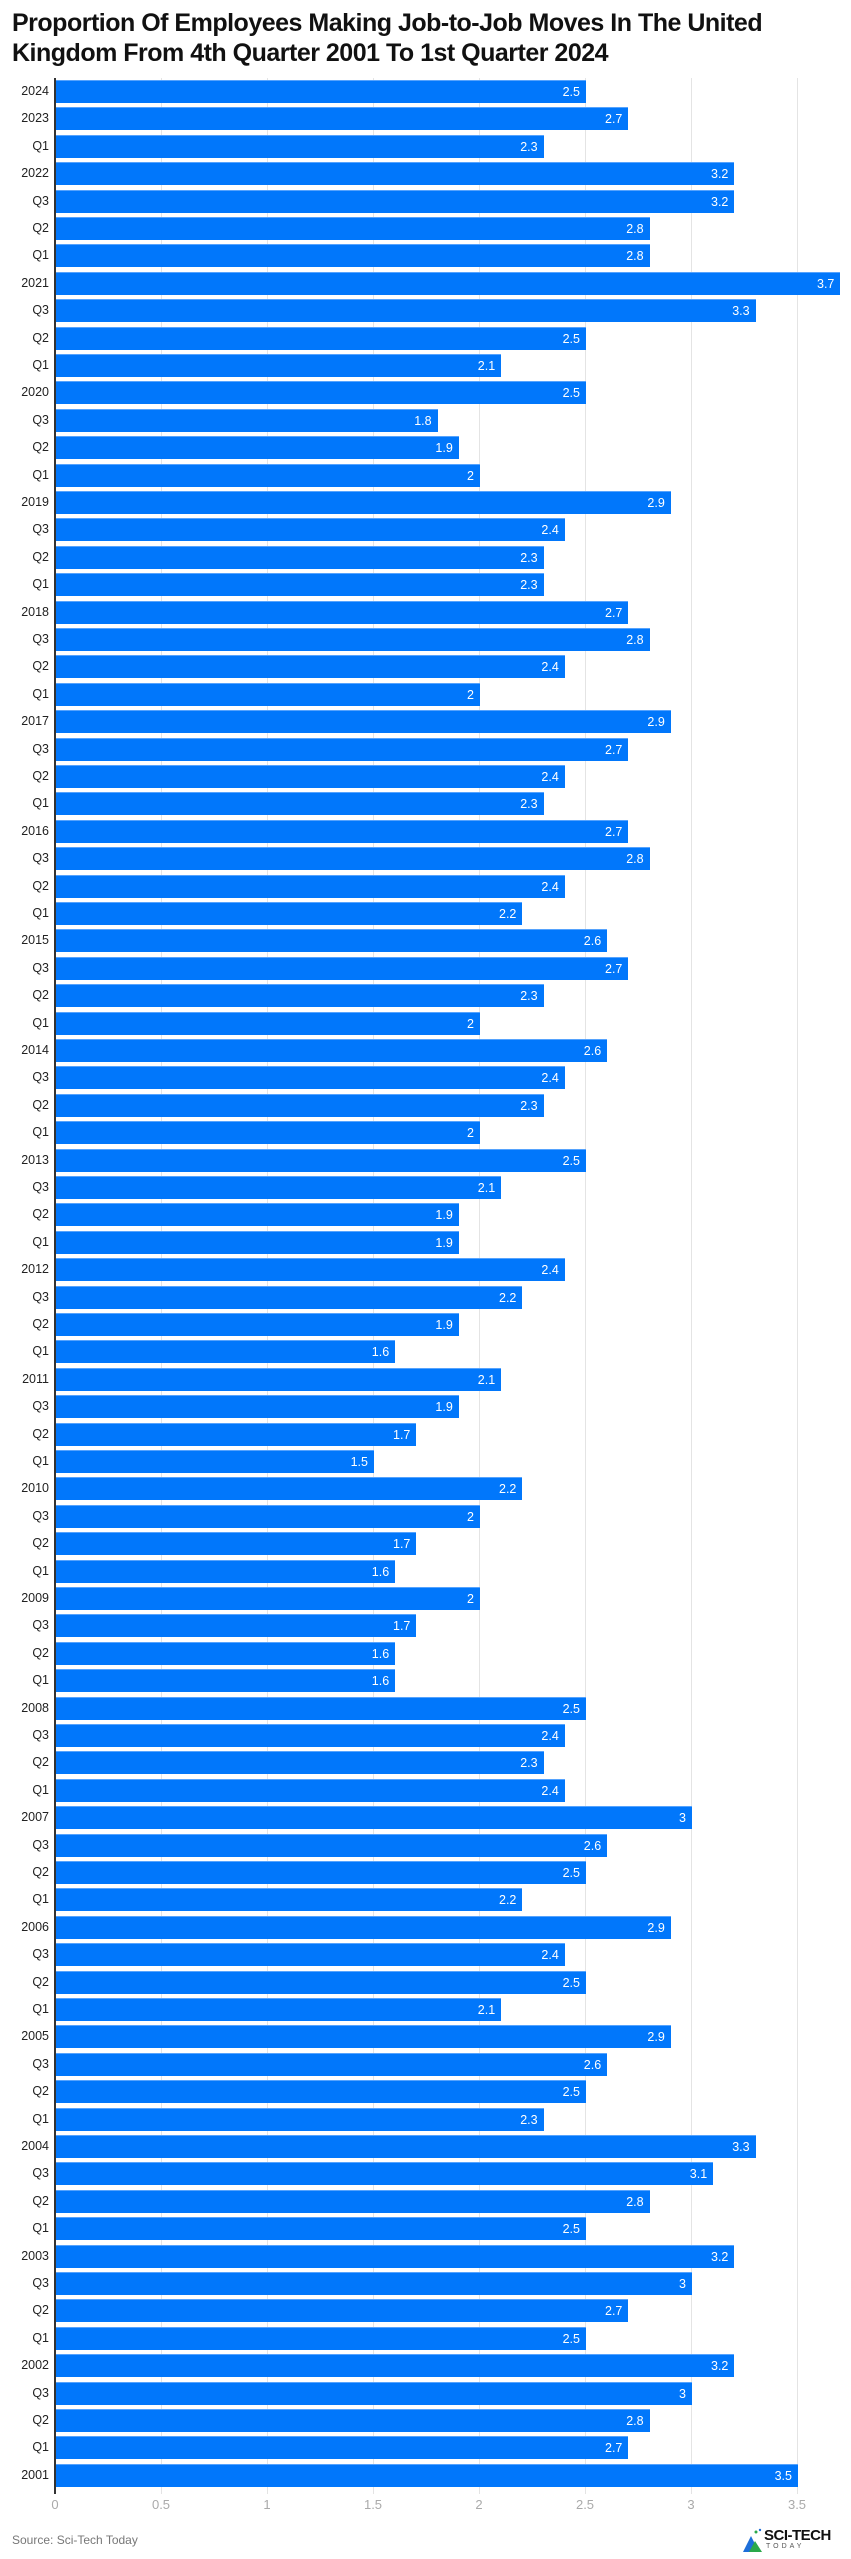 Image resolution: width=851 pixels, height=2559 pixels. What do you see at coordinates (35, 1926) in the screenshot?
I see `category-label: 2006` at bounding box center [35, 1926].